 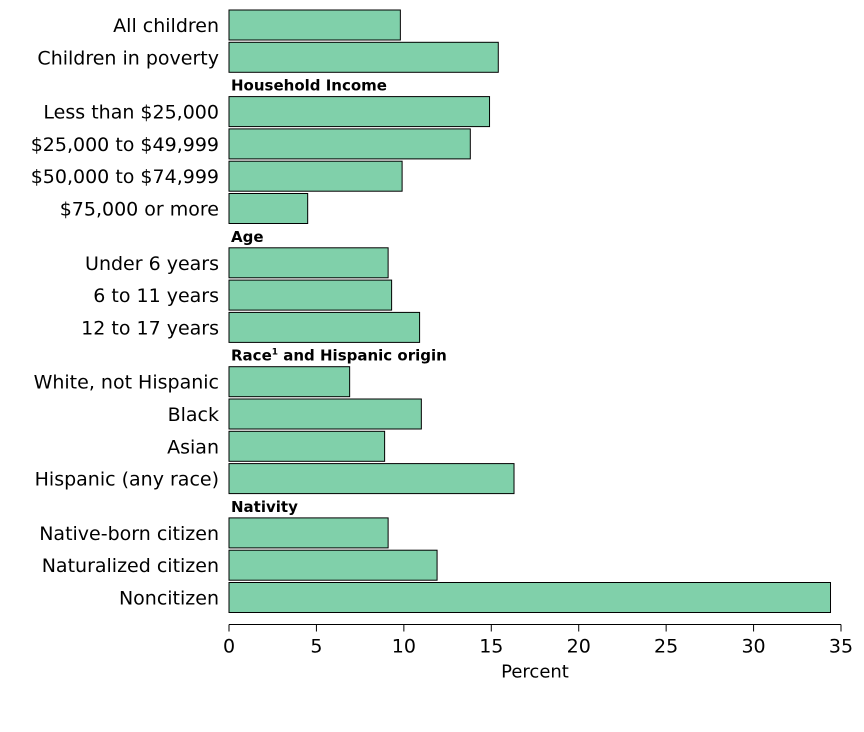 I want to click on x-tick-label: 5, so click(x=316, y=647).